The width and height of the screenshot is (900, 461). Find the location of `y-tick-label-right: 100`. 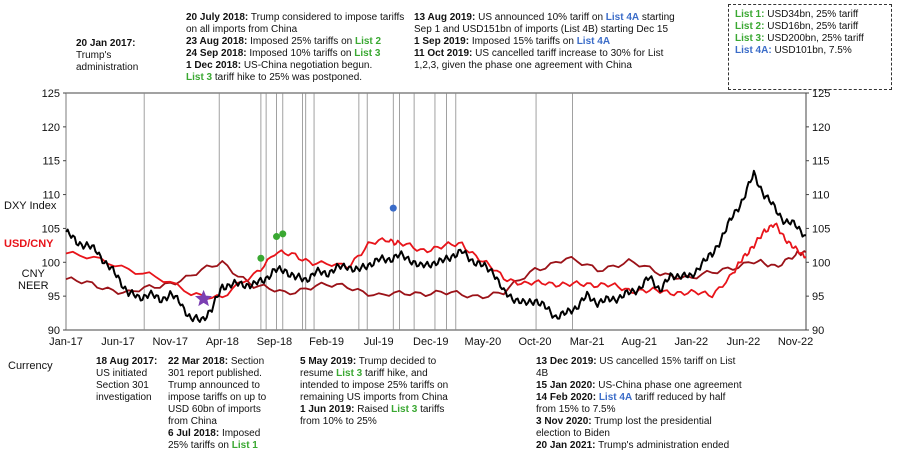

y-tick-label-right: 100 is located at coordinates (821, 263).